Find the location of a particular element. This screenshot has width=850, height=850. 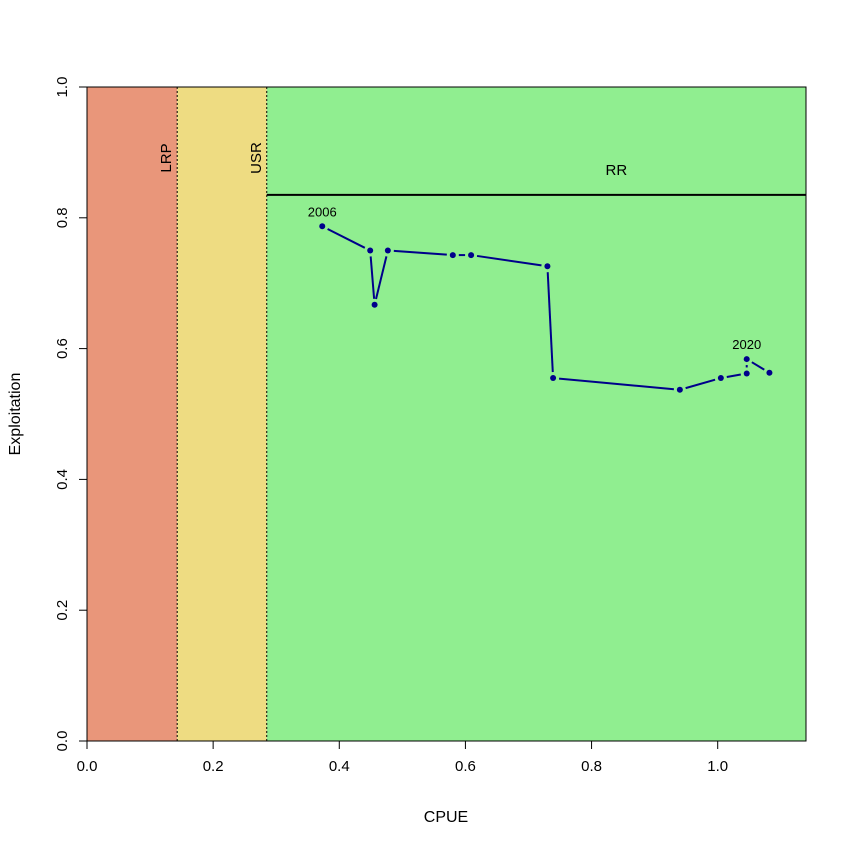

x-tick-label: 0.8 is located at coordinates (591, 766).